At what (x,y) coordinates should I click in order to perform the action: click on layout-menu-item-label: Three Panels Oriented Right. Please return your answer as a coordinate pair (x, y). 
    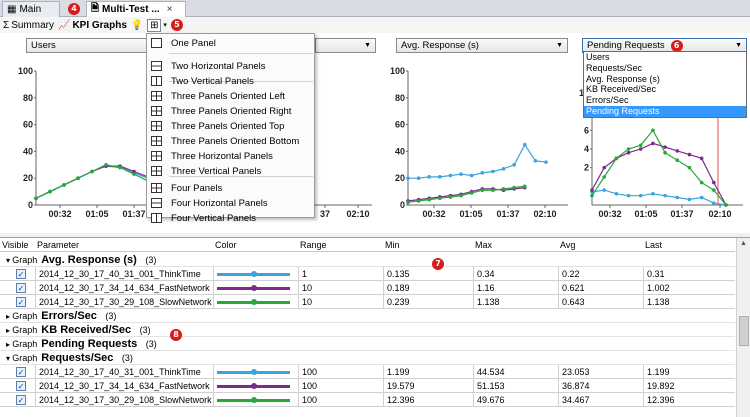
    Looking at the image, I should click on (231, 111).